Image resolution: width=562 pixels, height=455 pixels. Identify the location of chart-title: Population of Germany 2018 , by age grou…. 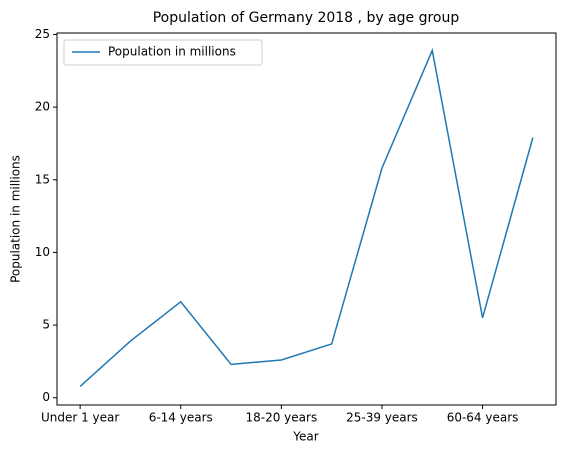
(306, 18).